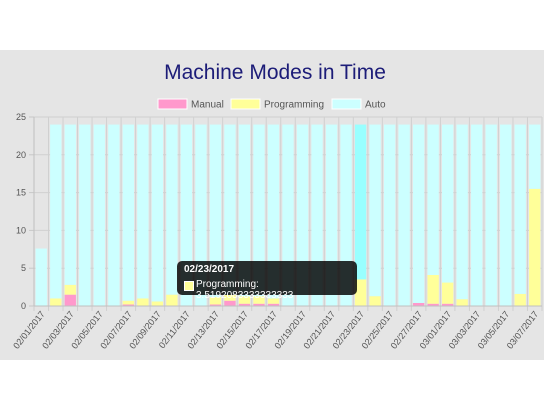 This screenshot has height=406, width=544. Describe the element at coordinates (41, 277) in the screenshot. I see `bar-auto-02-01-2017` at that location.